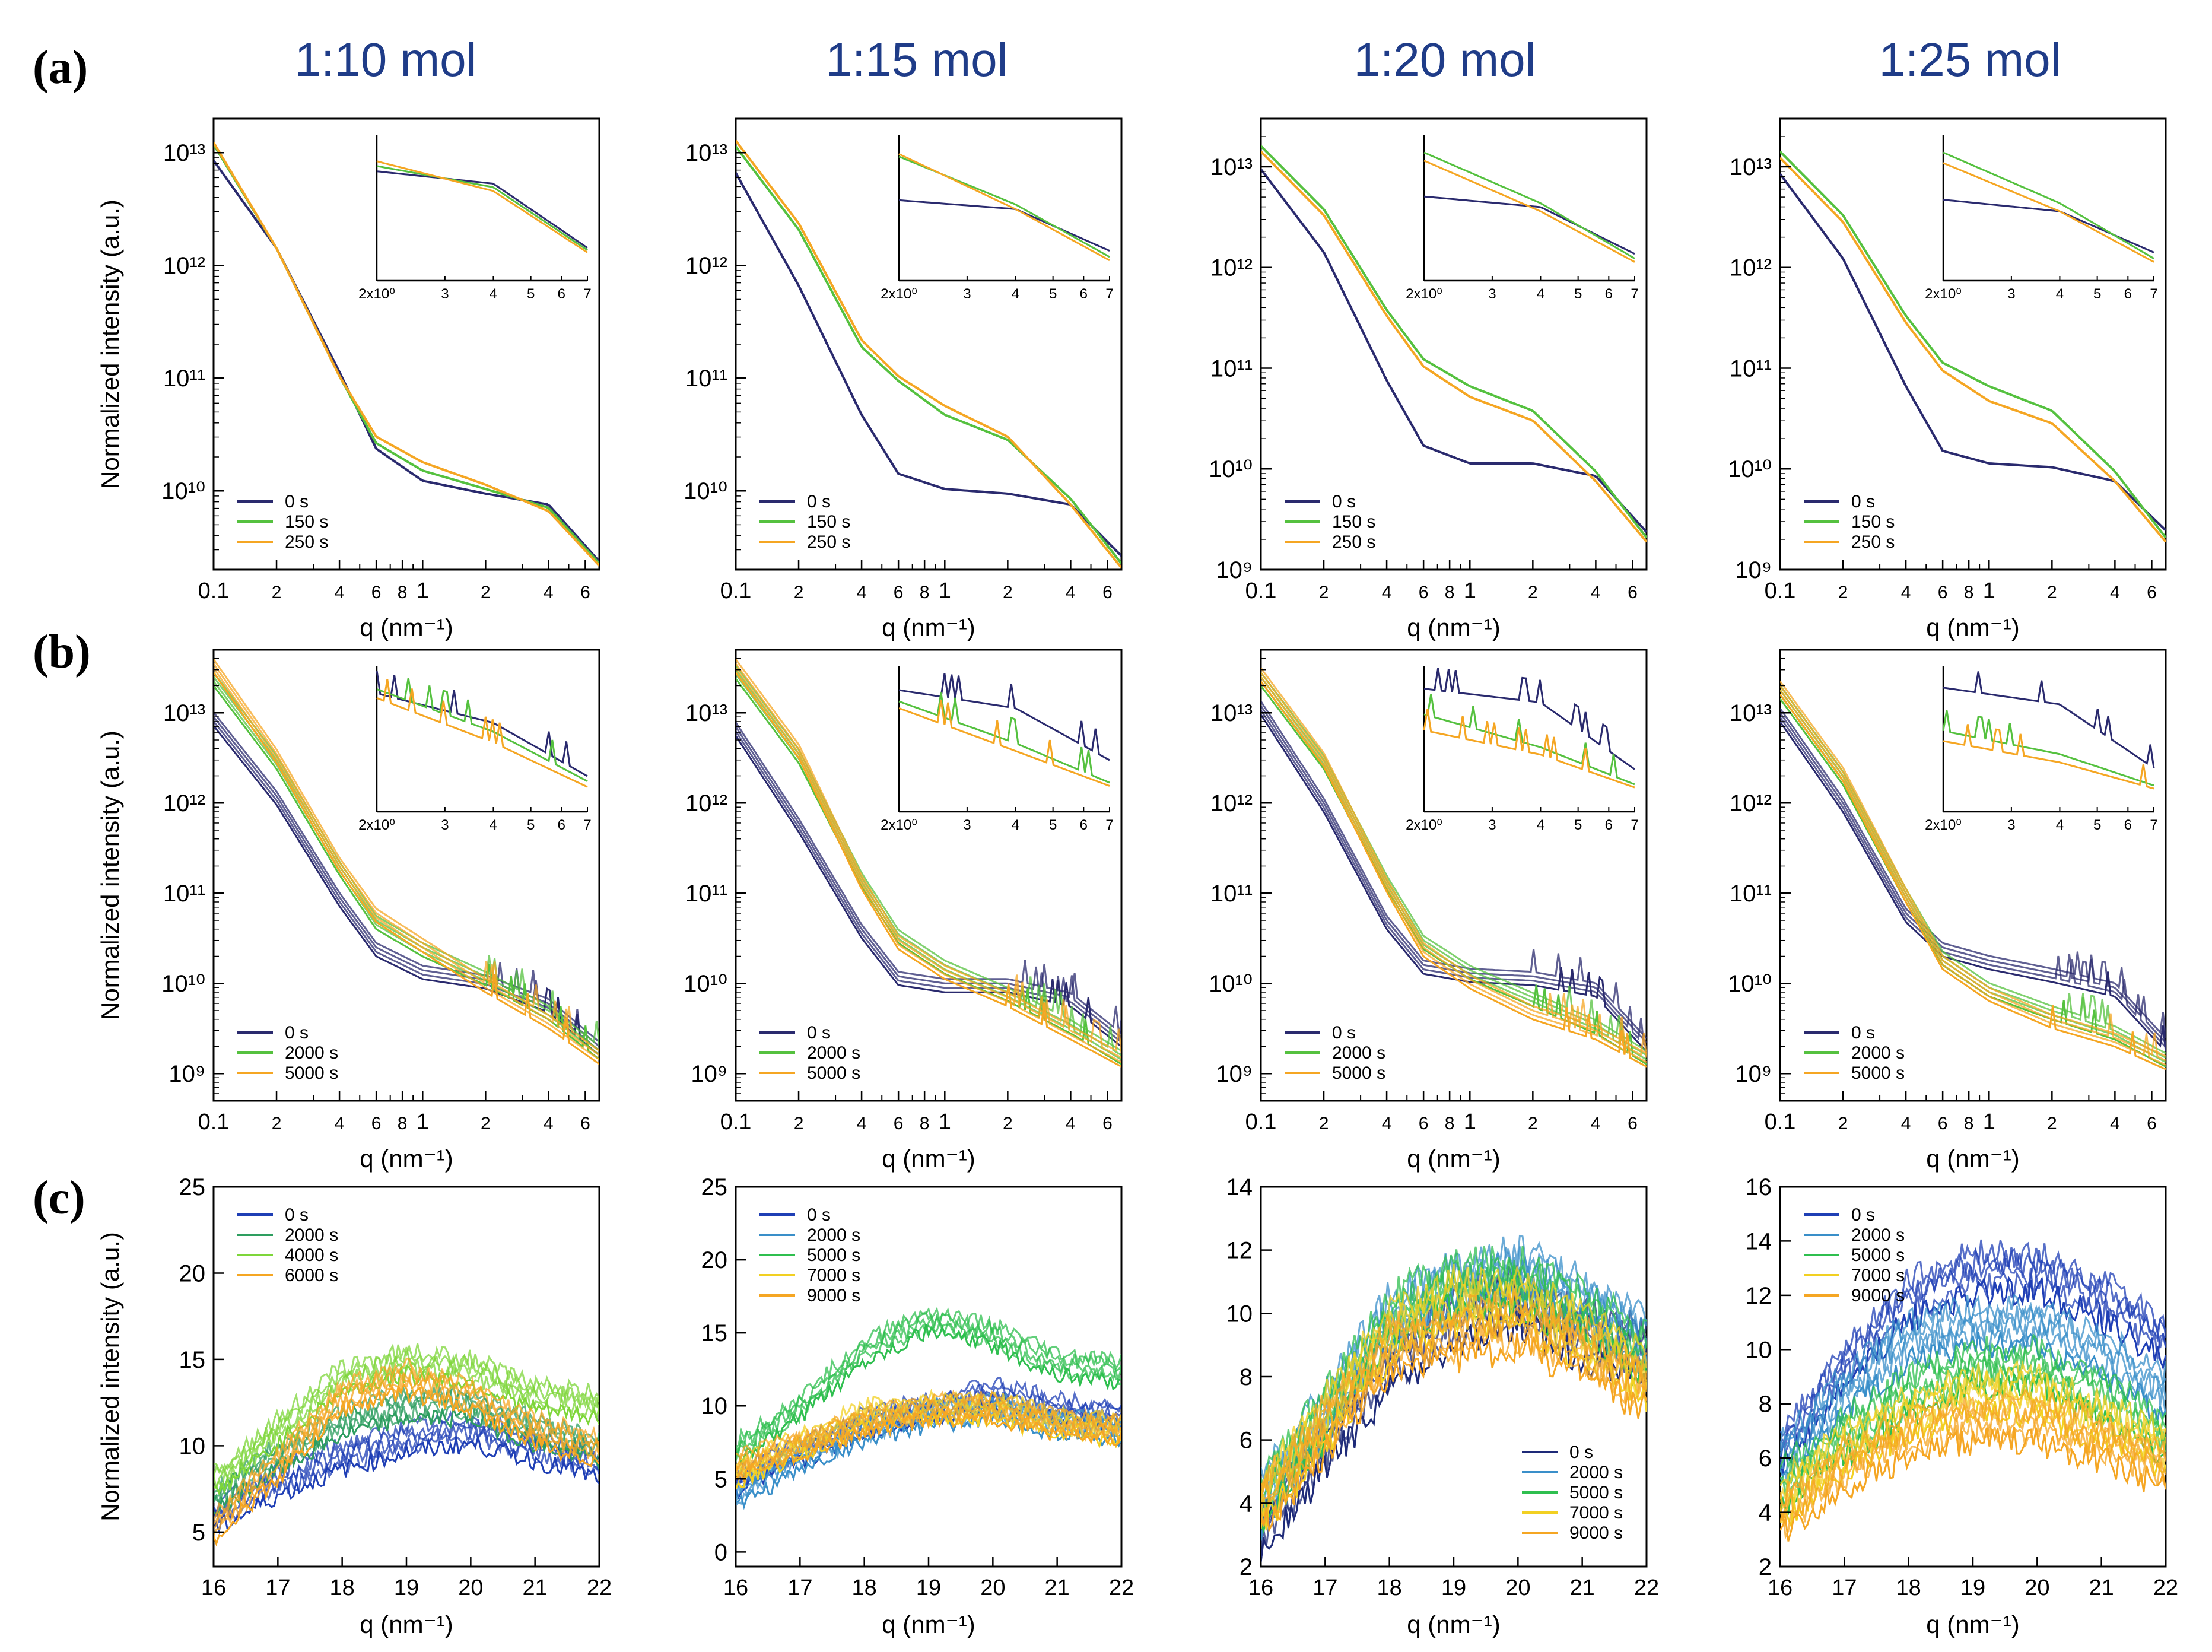 Image resolution: width=2212 pixels, height=1652 pixels. What do you see at coordinates (1633, 1123) in the screenshot?
I see `x-tick-label: 6` at bounding box center [1633, 1123].